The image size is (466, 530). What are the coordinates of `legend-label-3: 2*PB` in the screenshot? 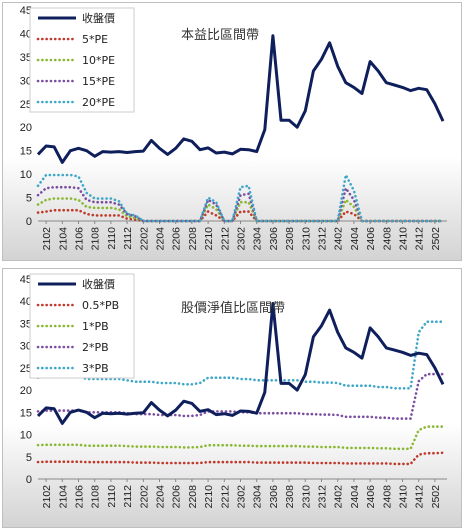 It's located at (95, 347).